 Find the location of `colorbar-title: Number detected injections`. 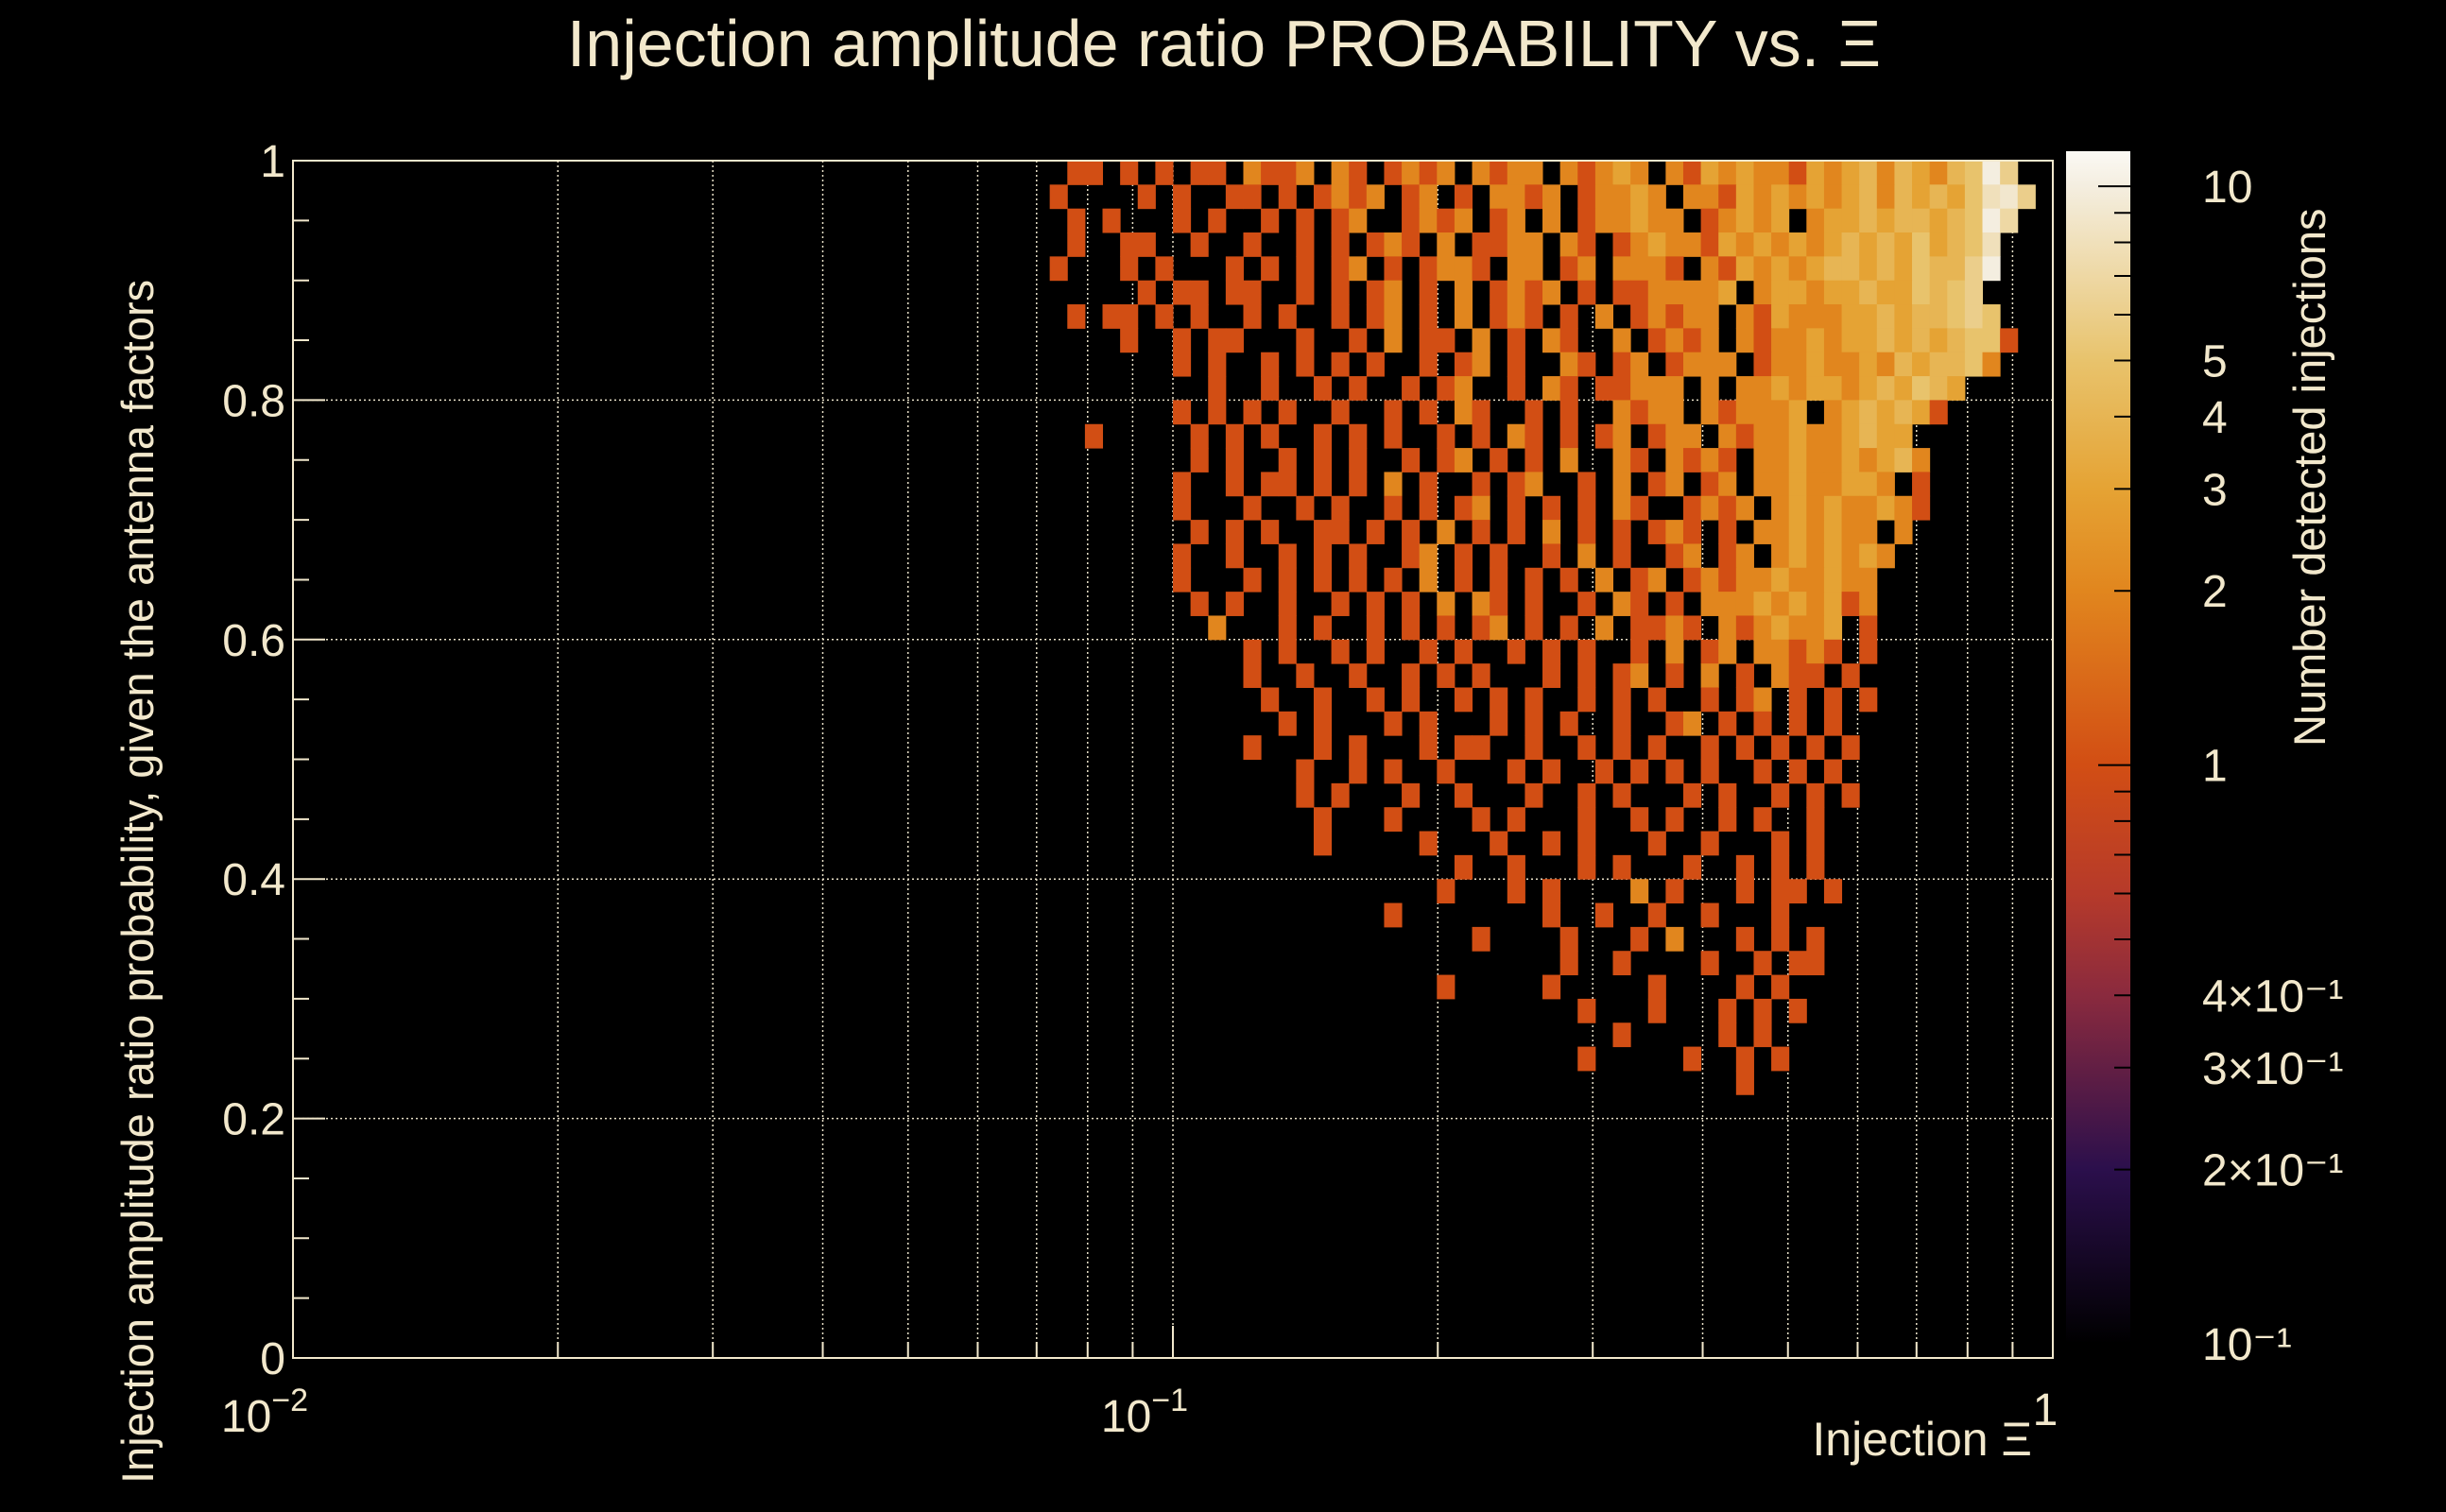

colorbar-title: Number detected injections is located at coordinates (2309, 477).